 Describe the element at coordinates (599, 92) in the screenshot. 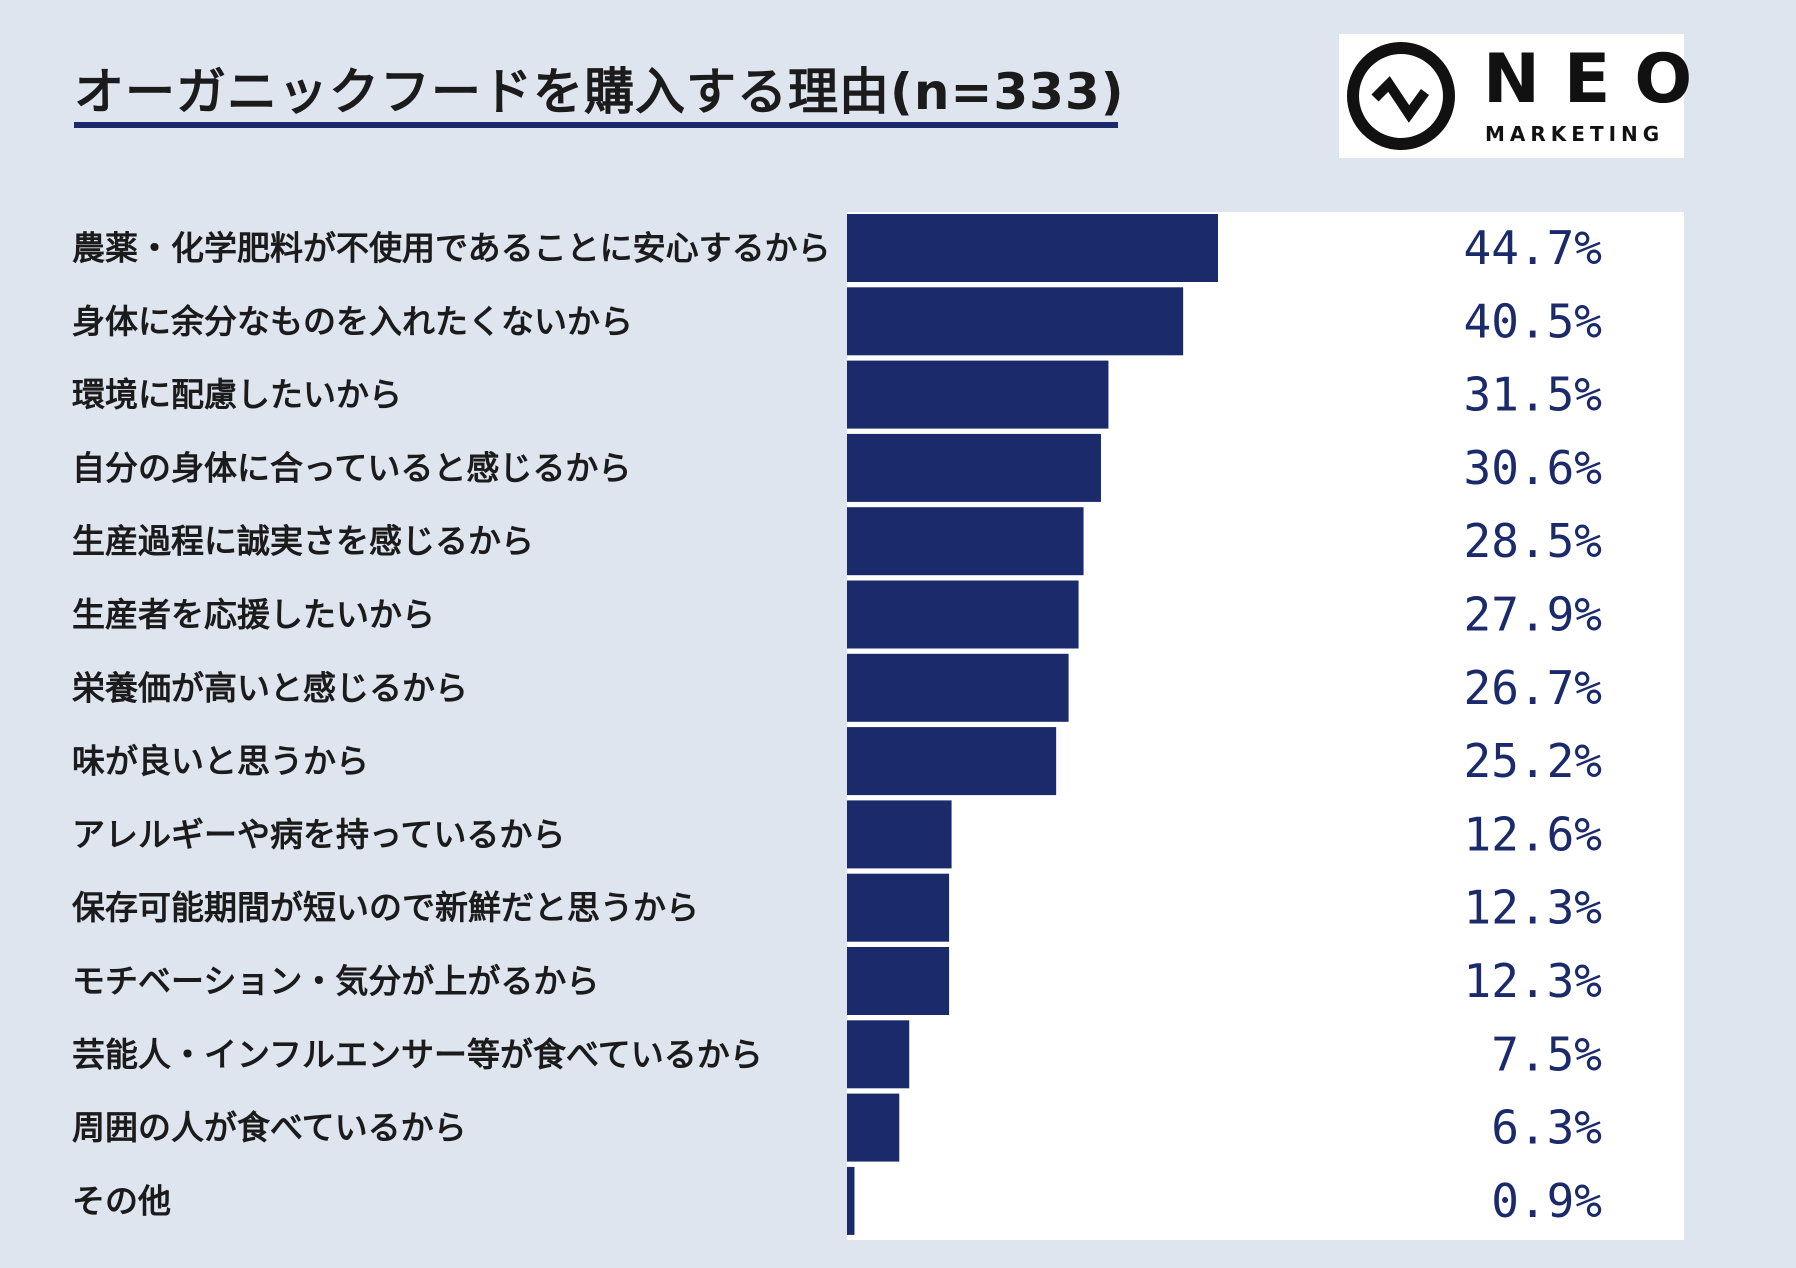

I see `chart-title: オーガニックフードを購入する理由(n=333)` at that location.